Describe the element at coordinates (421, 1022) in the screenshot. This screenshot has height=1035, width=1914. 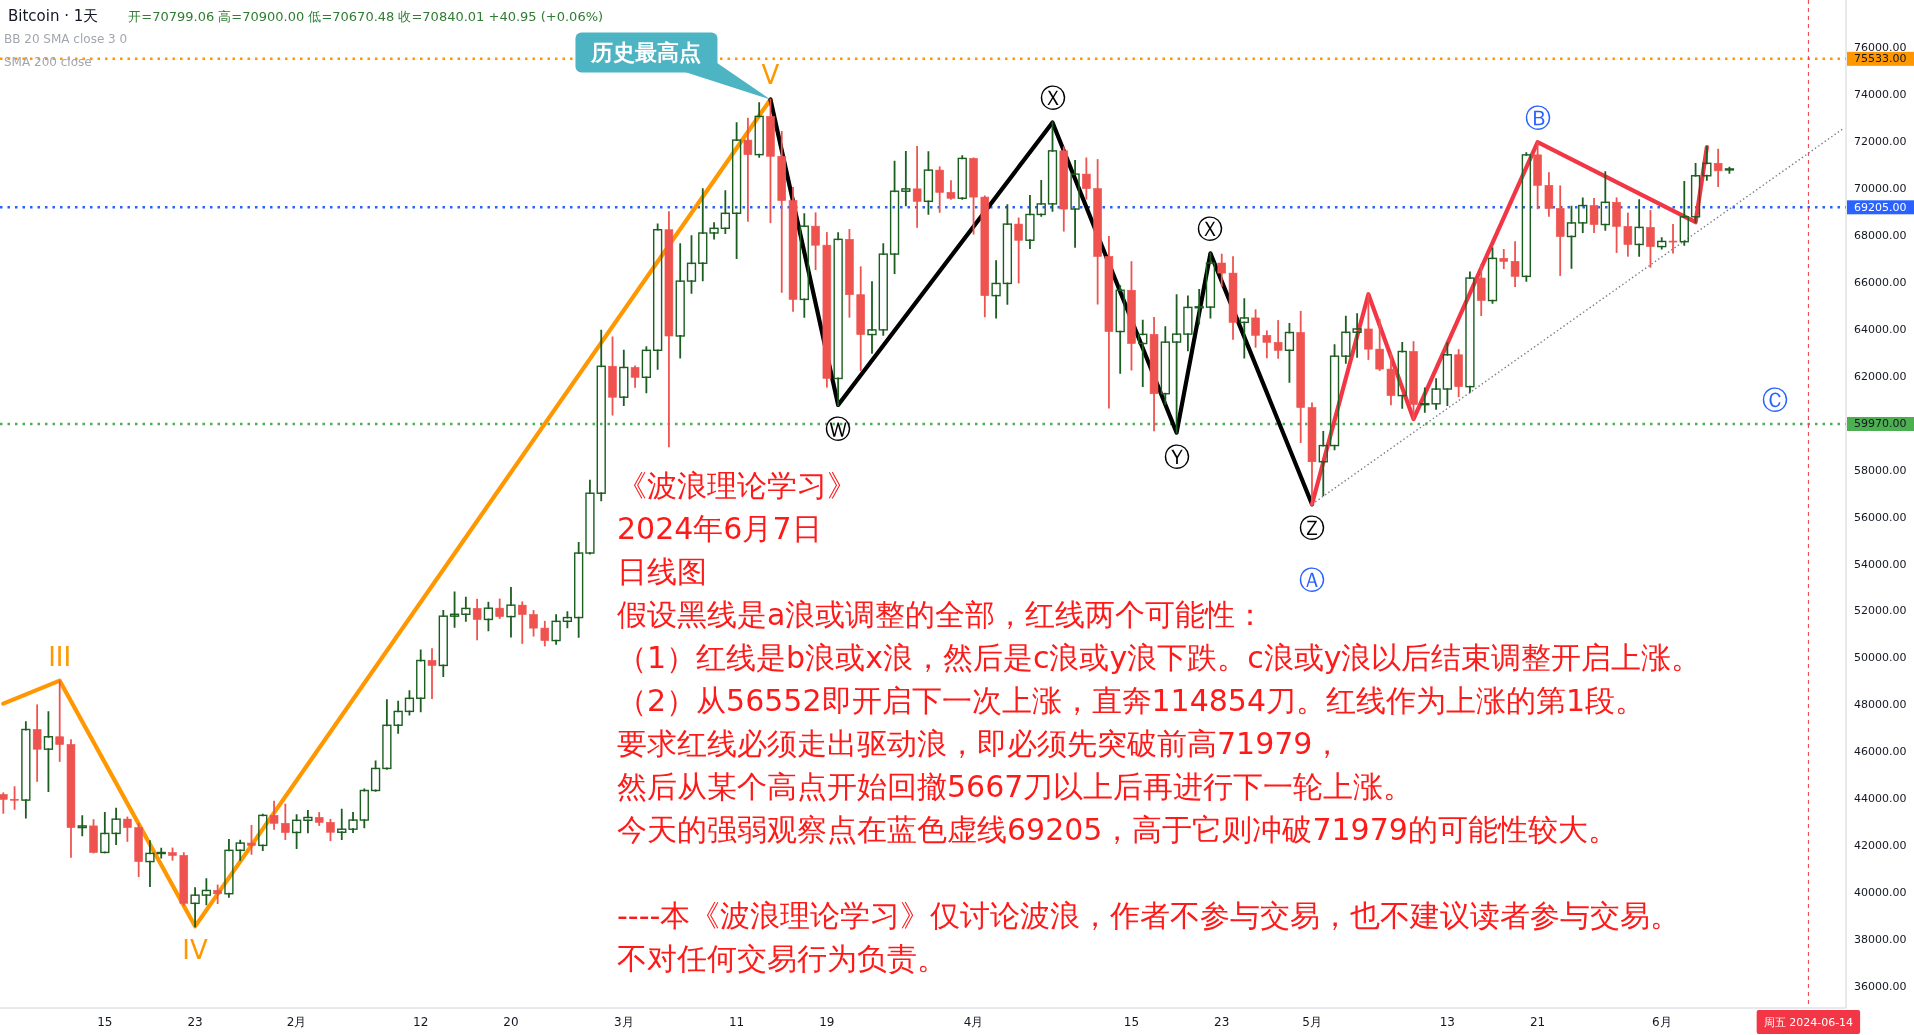
I see `x-tick-label: 12` at that location.